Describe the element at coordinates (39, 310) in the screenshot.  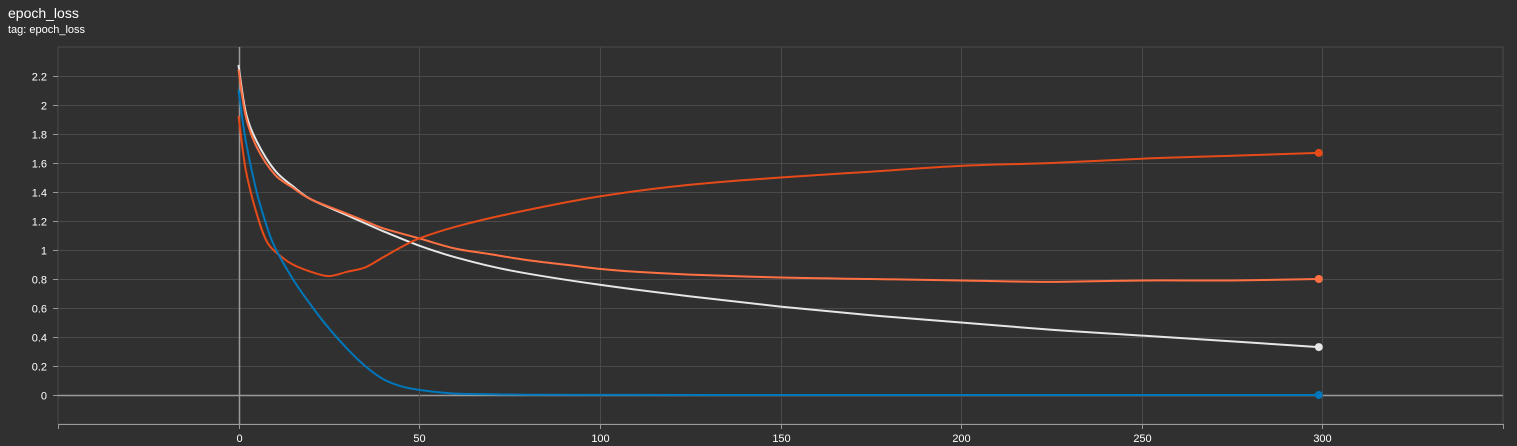
I see `y-tick-label: 0.6` at that location.